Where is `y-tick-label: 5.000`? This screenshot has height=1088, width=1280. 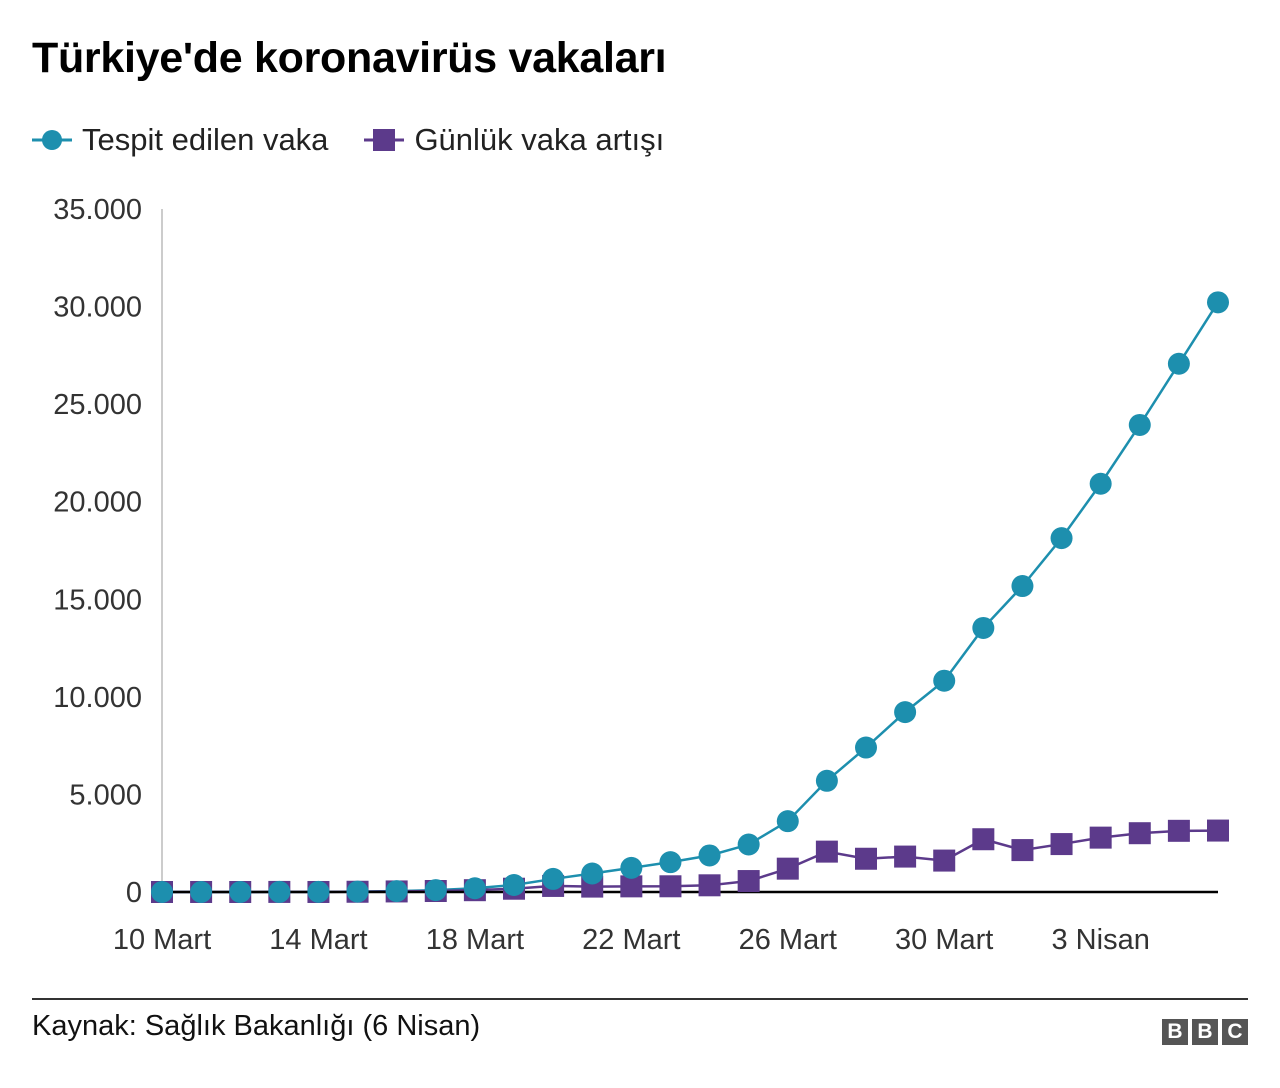 y-tick-label: 5.000 is located at coordinates (105, 795).